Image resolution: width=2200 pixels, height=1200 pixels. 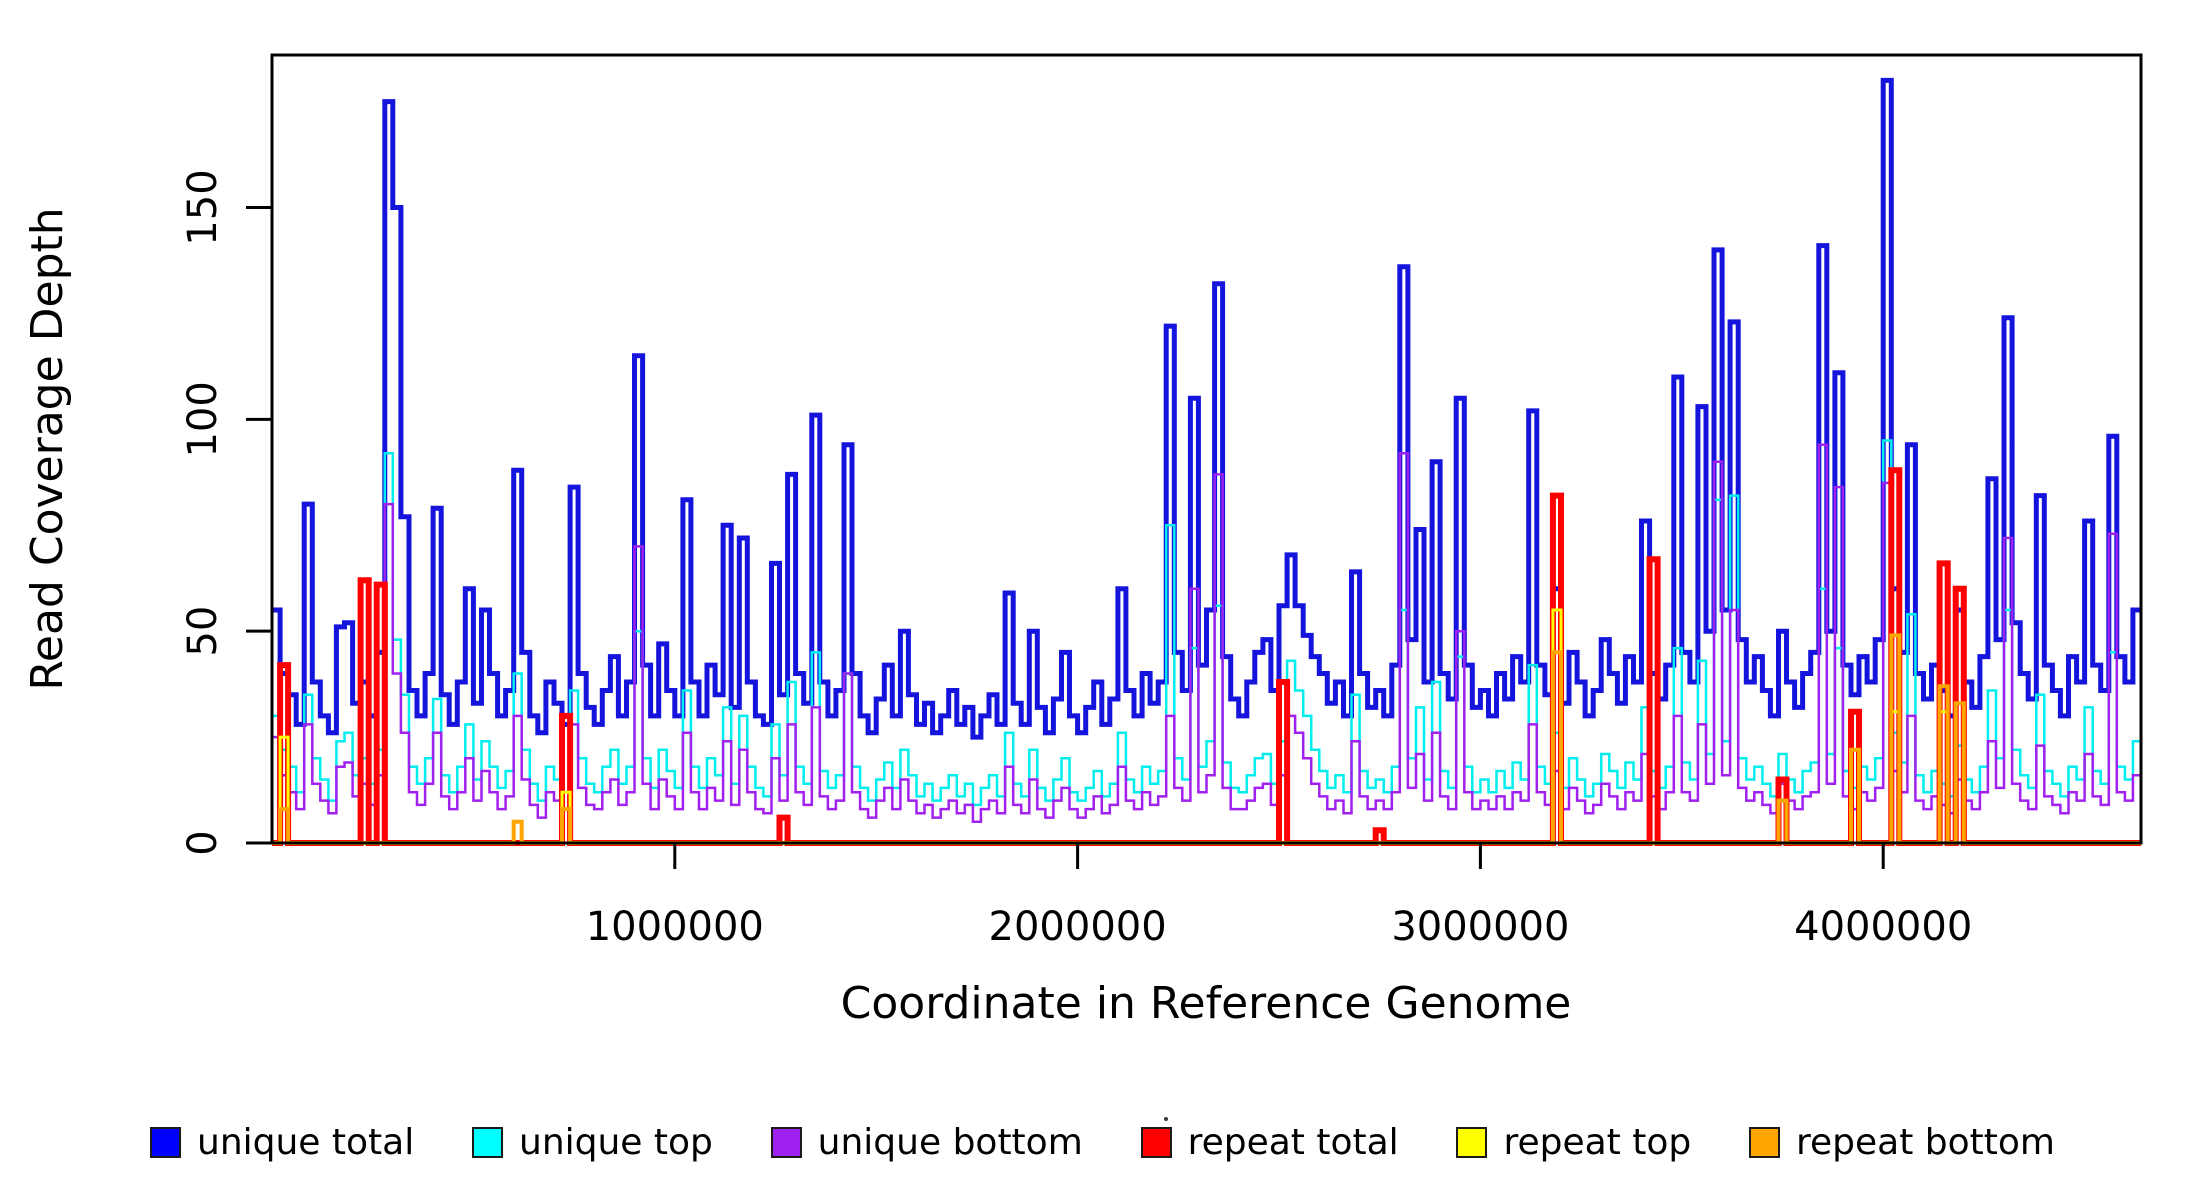 I want to click on x-tick-label: 4000000, so click(x=1883, y=927).